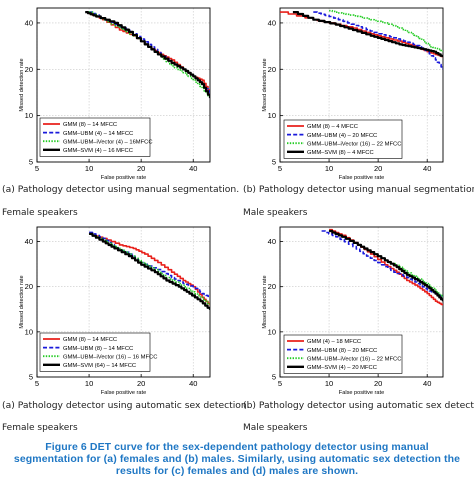 The width and height of the screenshot is (474, 479). I want to click on group-label-panel-d: Male speakers, so click(275, 428).